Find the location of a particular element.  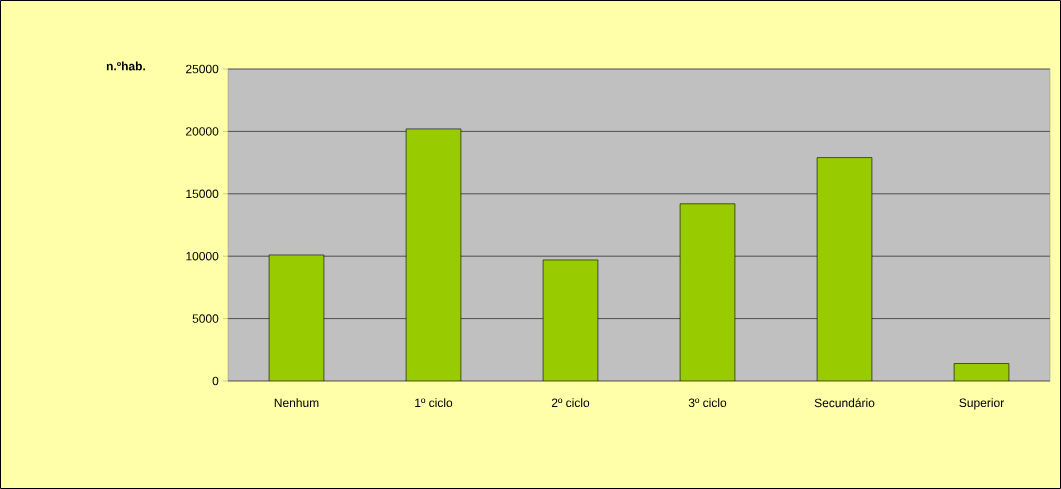

y-tick-label: 0 is located at coordinates (215, 381).